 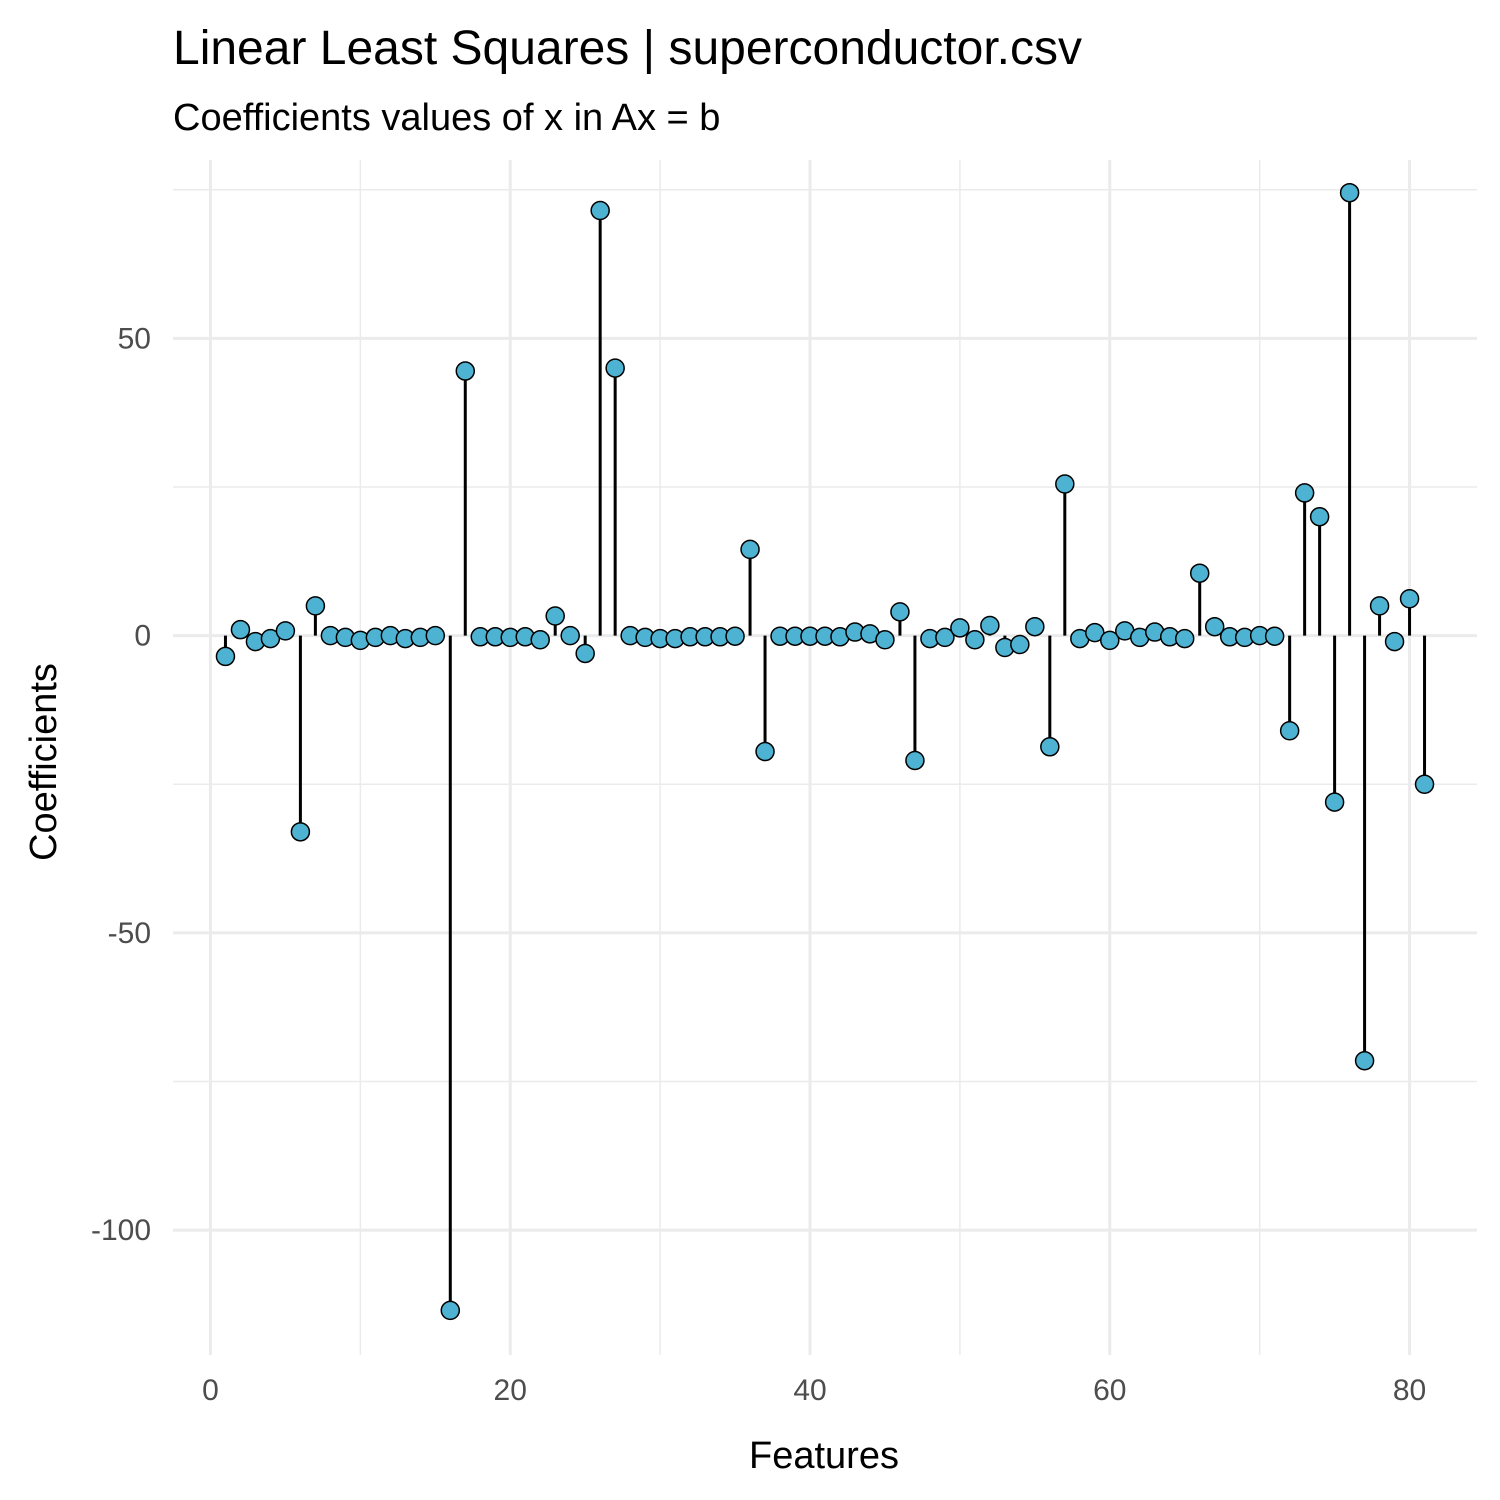 I want to click on x-tick-label: 40, so click(x=809, y=1390).